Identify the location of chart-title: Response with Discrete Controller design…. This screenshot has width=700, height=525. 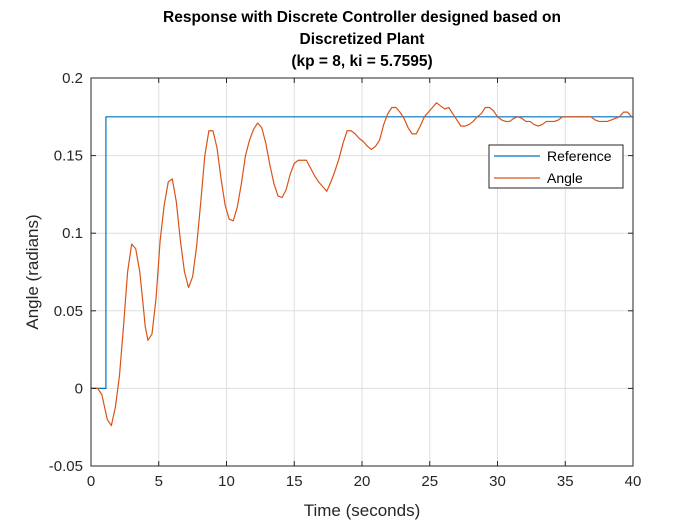
(362, 39).